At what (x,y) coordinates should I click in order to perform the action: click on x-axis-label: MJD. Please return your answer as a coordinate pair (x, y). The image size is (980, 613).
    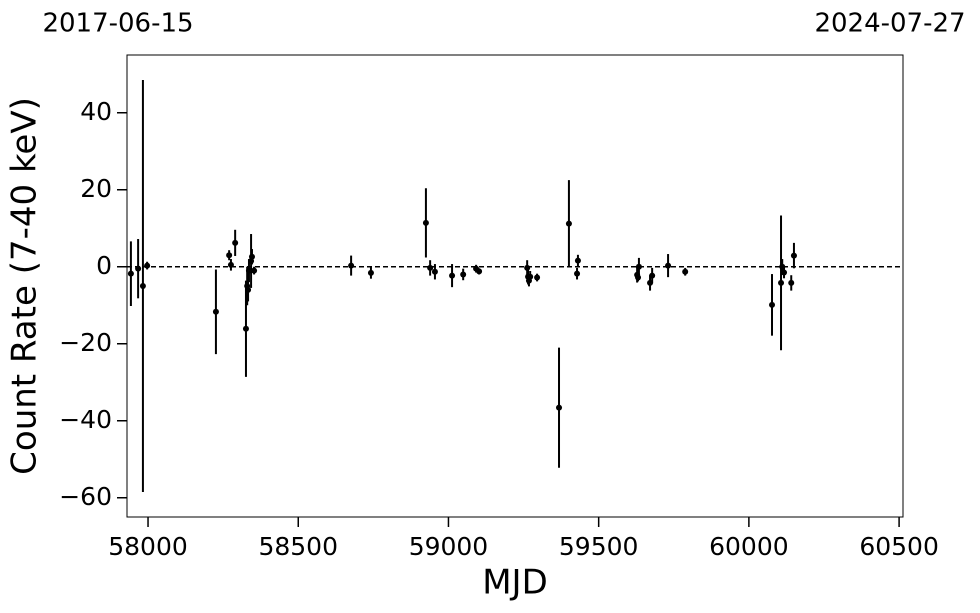
    Looking at the image, I should click on (515, 583).